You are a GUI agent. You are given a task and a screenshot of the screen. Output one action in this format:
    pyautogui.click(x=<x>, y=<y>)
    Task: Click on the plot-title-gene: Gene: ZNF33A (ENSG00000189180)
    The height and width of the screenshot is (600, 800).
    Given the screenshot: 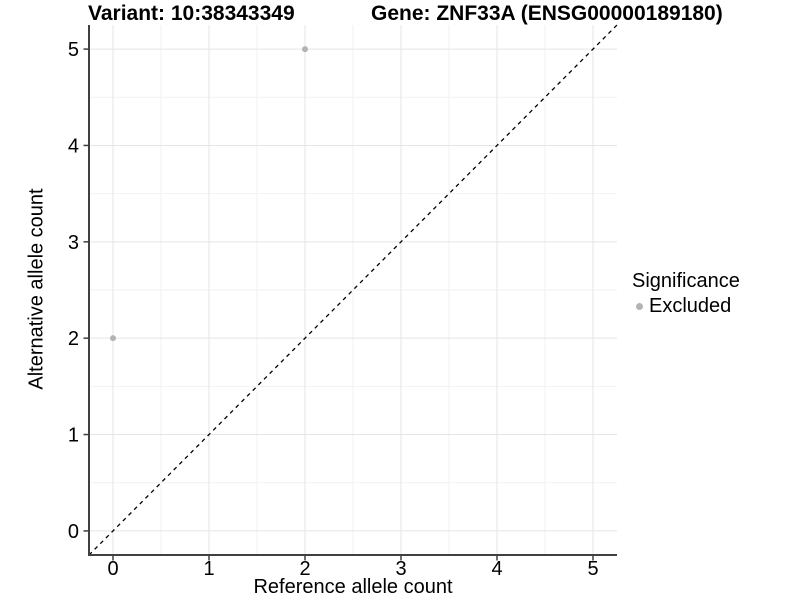 What is the action you would take?
    pyautogui.click(x=547, y=13)
    